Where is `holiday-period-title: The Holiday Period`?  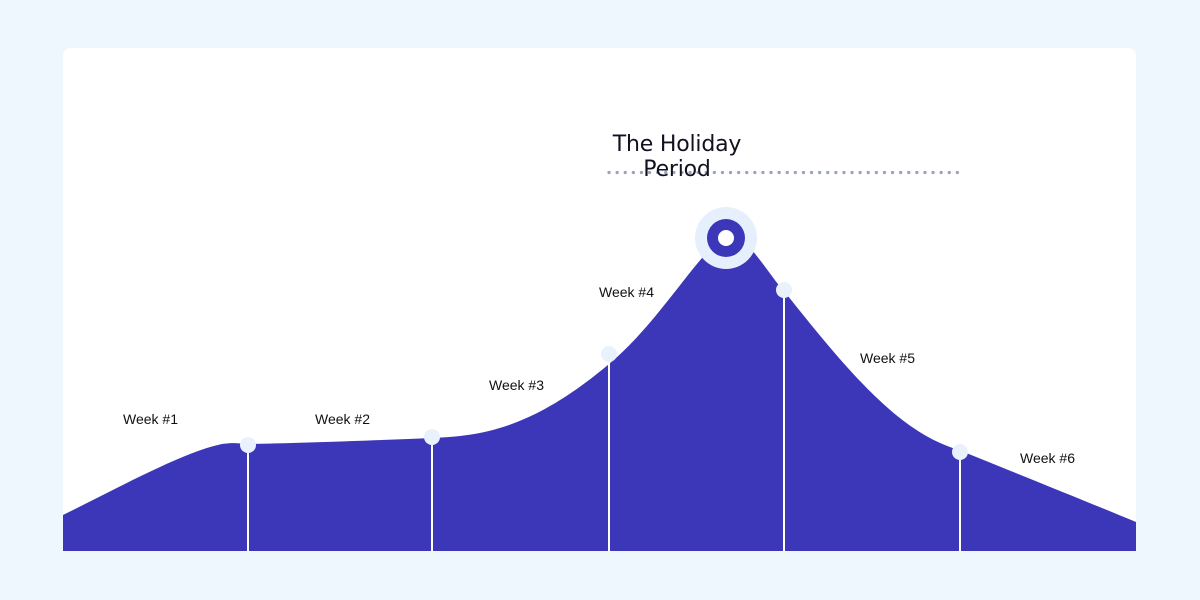
holiday-period-title: The Holiday Period is located at coordinates (677, 157).